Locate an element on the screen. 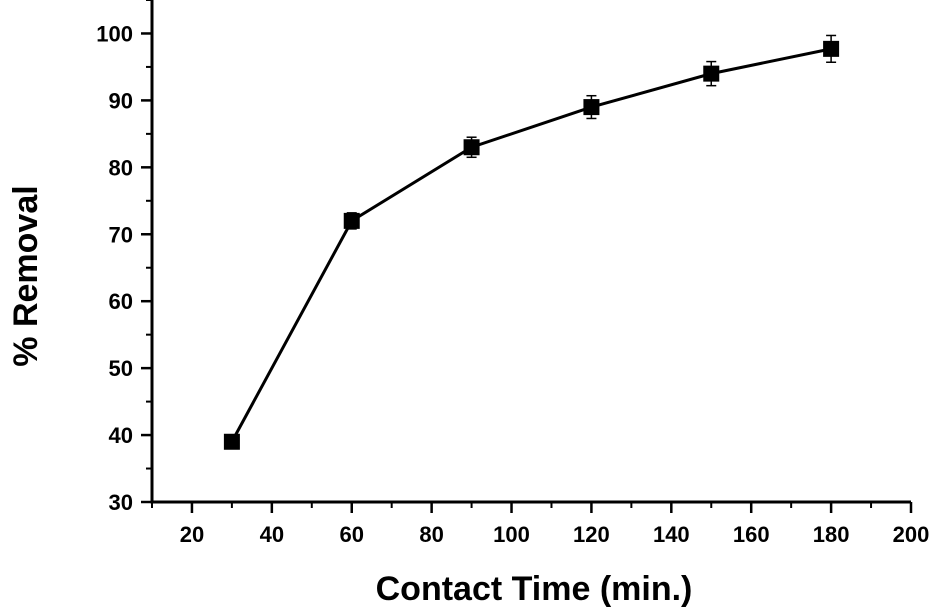 Image resolution: width=945 pixels, height=609 pixels. x-tick-label: 140 is located at coordinates (671, 534).